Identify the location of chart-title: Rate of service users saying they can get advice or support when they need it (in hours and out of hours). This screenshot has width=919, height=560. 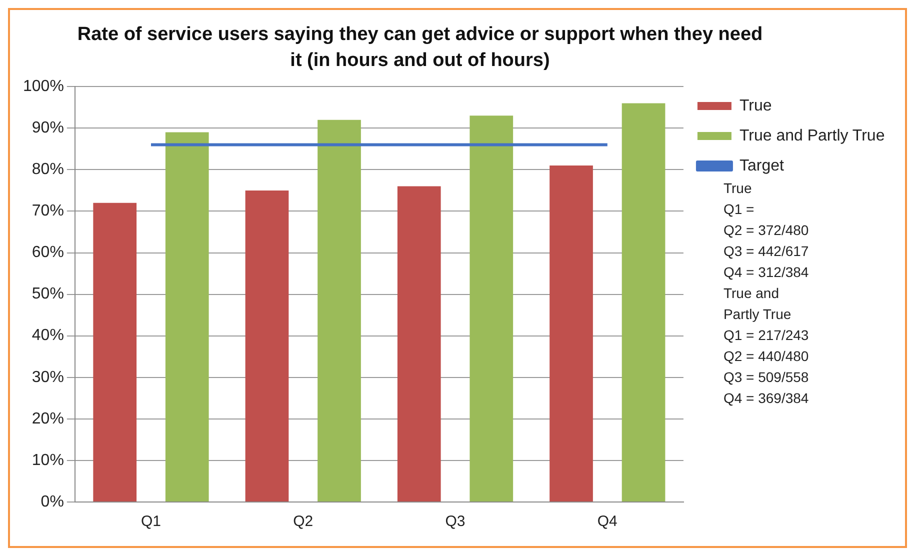
(420, 48).